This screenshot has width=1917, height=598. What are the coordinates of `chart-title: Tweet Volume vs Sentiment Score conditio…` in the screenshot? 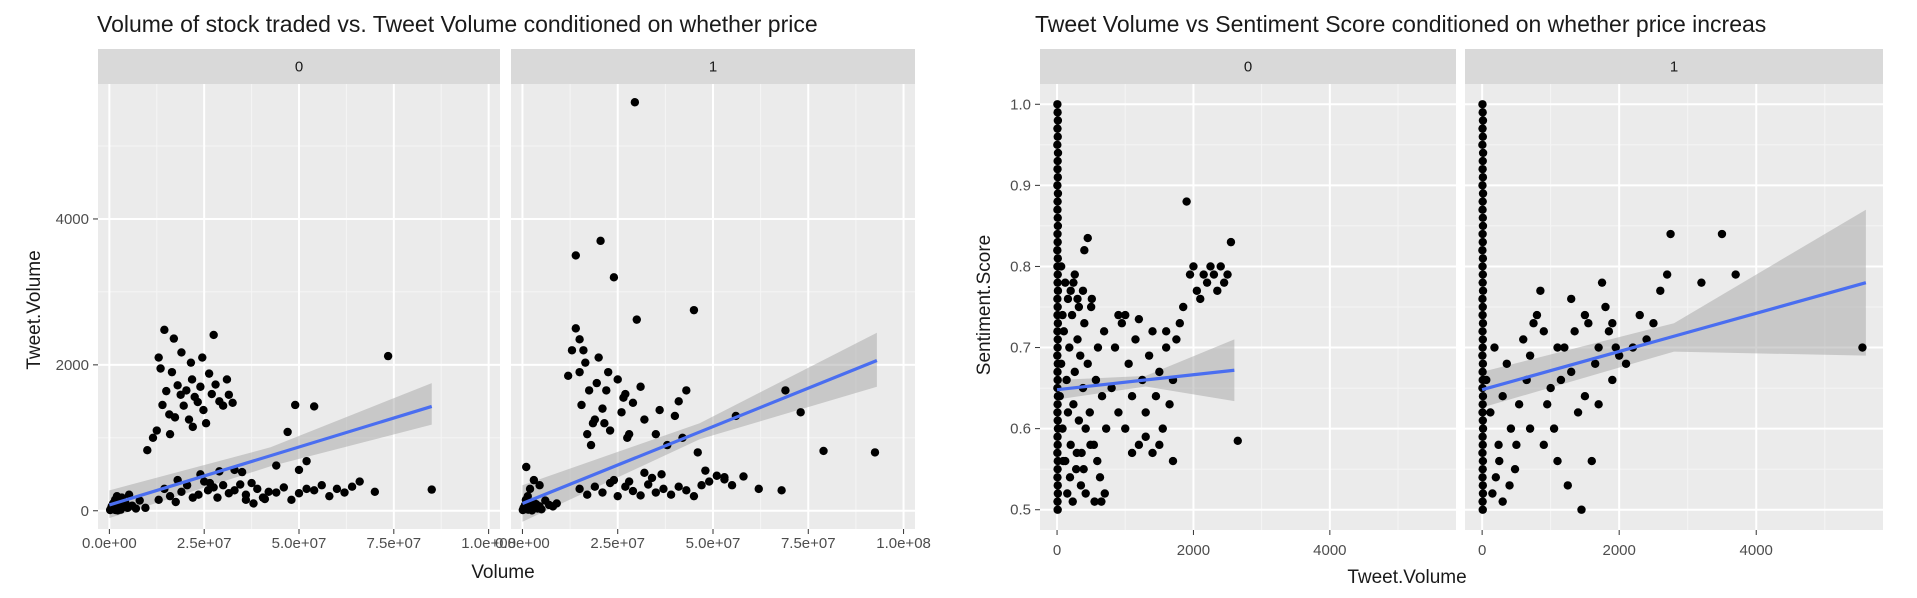 It's located at (1400, 24).